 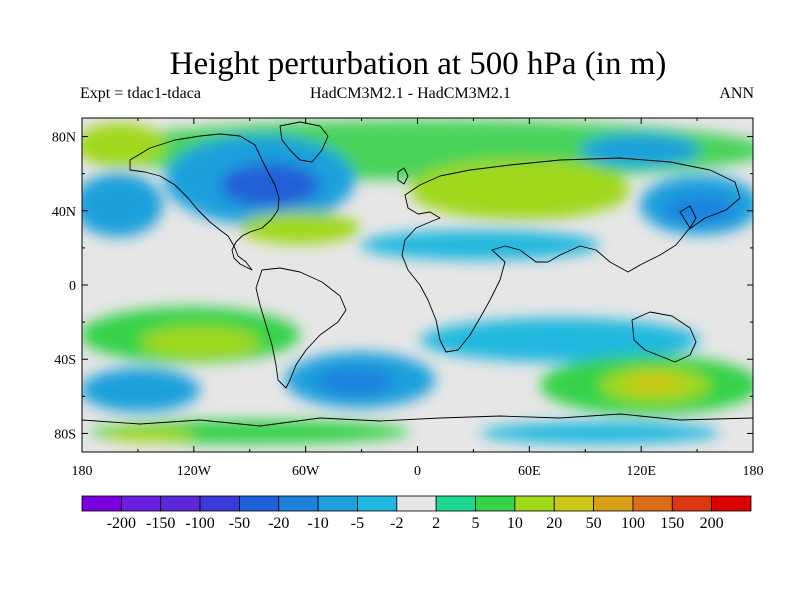 I want to click on field-low-south-atlantic-core, so click(x=355, y=382).